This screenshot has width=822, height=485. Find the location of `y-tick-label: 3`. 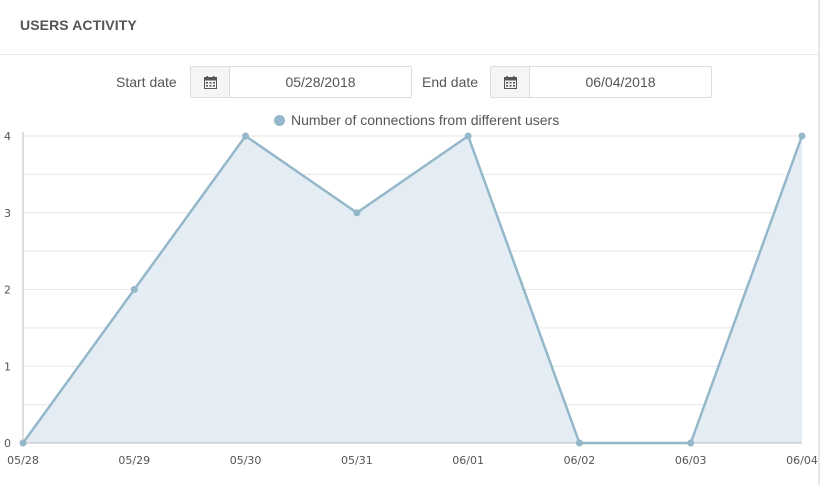

y-tick-label: 3 is located at coordinates (7, 213).